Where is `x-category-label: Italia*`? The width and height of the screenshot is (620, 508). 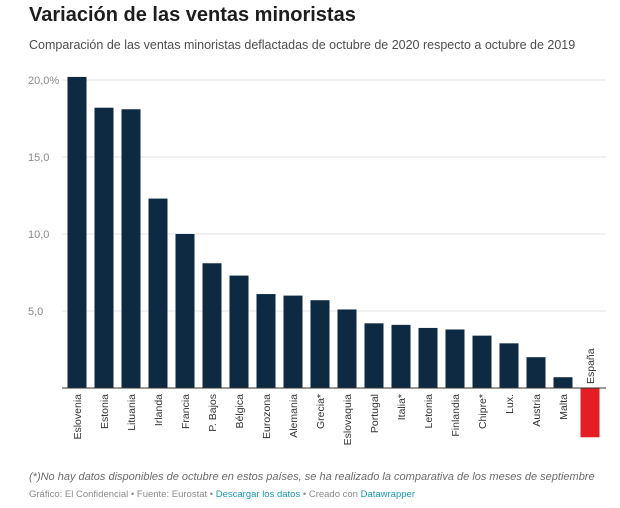 x-category-label: Italia* is located at coordinates (402, 407).